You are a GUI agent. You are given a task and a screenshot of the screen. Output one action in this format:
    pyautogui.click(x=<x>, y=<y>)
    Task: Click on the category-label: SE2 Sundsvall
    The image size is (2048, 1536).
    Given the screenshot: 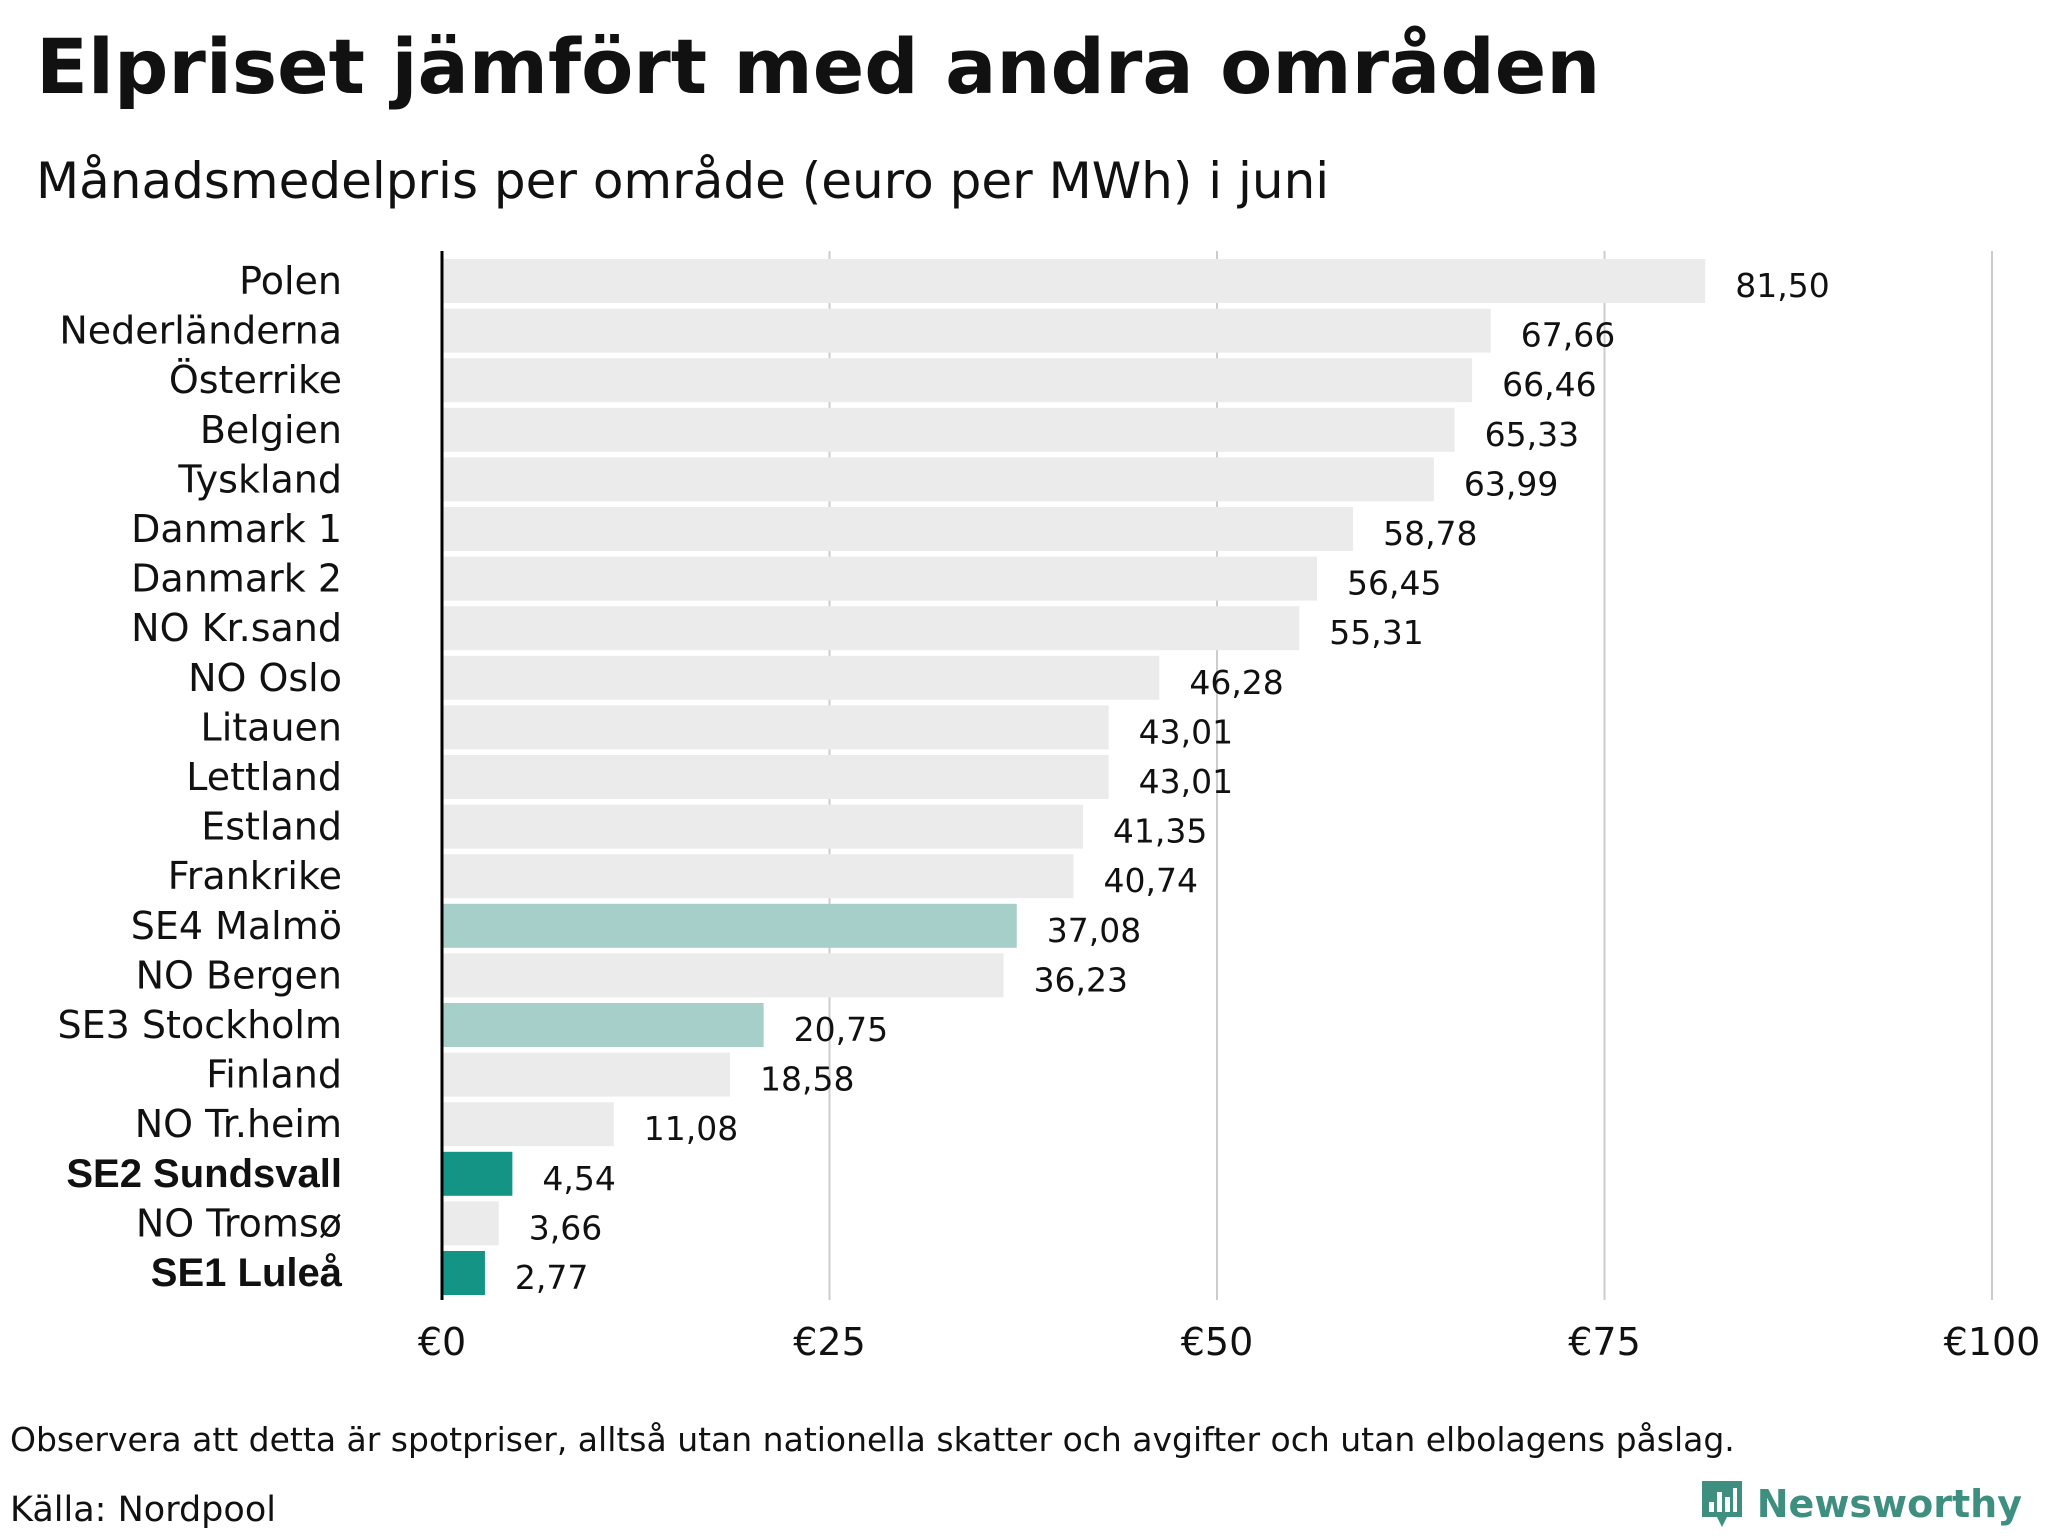 What is the action you would take?
    pyautogui.click(x=204, y=1174)
    